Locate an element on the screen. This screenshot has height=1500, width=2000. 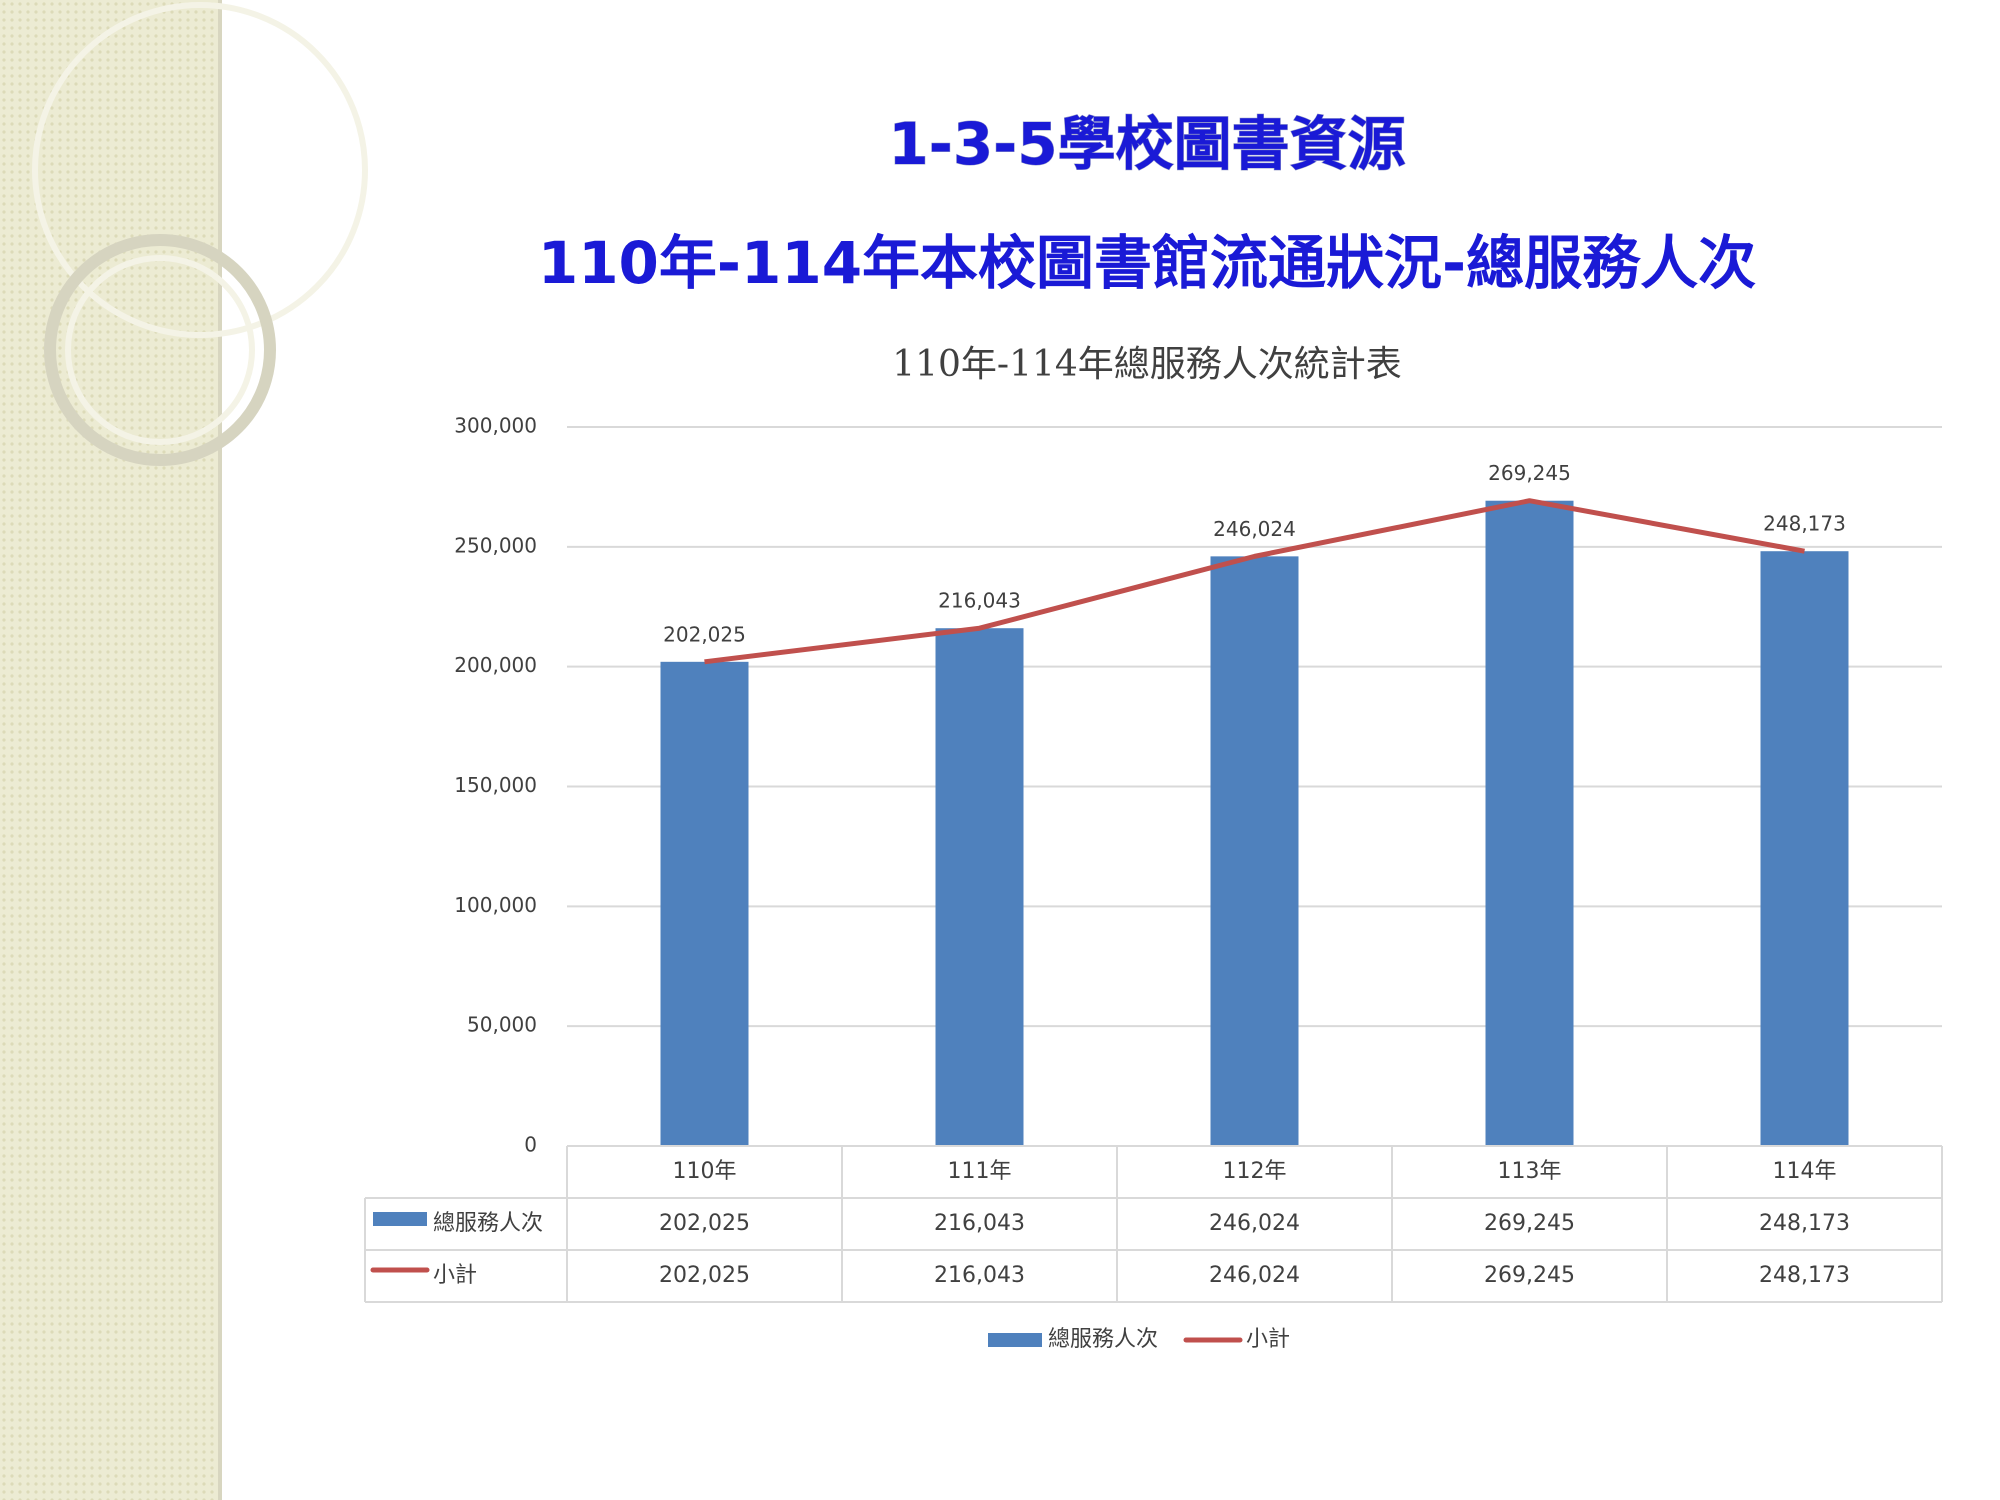
y-tick-label: 200,000 is located at coordinates (495, 665).